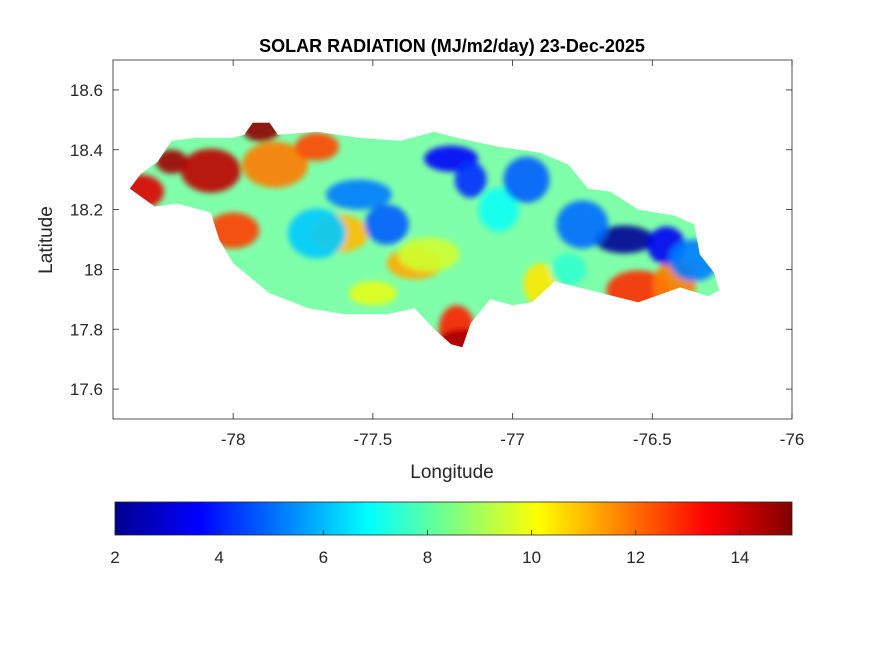 The image size is (875, 656). I want to click on colorbar-tick-label: 6, so click(323, 557).